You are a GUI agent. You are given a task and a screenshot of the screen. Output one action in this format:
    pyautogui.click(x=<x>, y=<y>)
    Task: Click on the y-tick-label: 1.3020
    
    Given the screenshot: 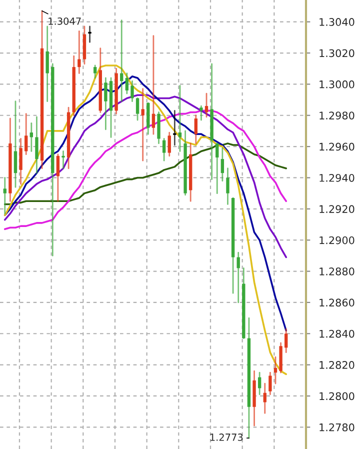 What is the action you would take?
    pyautogui.click(x=337, y=53)
    